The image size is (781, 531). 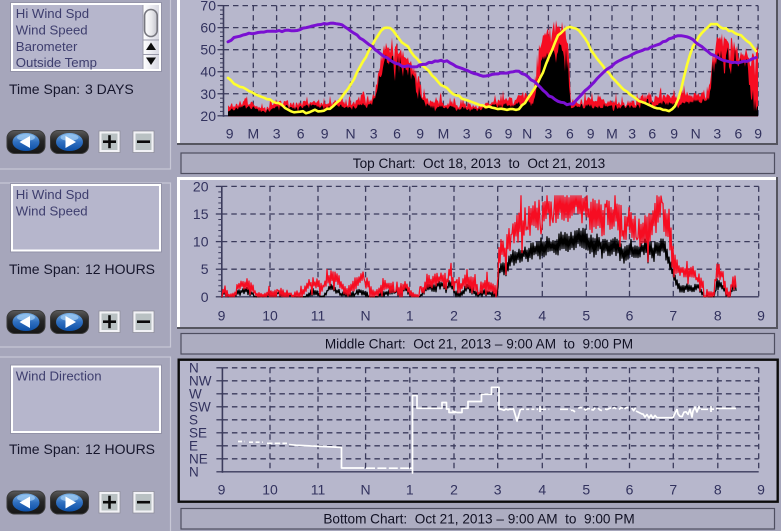 What do you see at coordinates (59, 376) in the screenshot?
I see `svg-text: Wind Direction` at bounding box center [59, 376].